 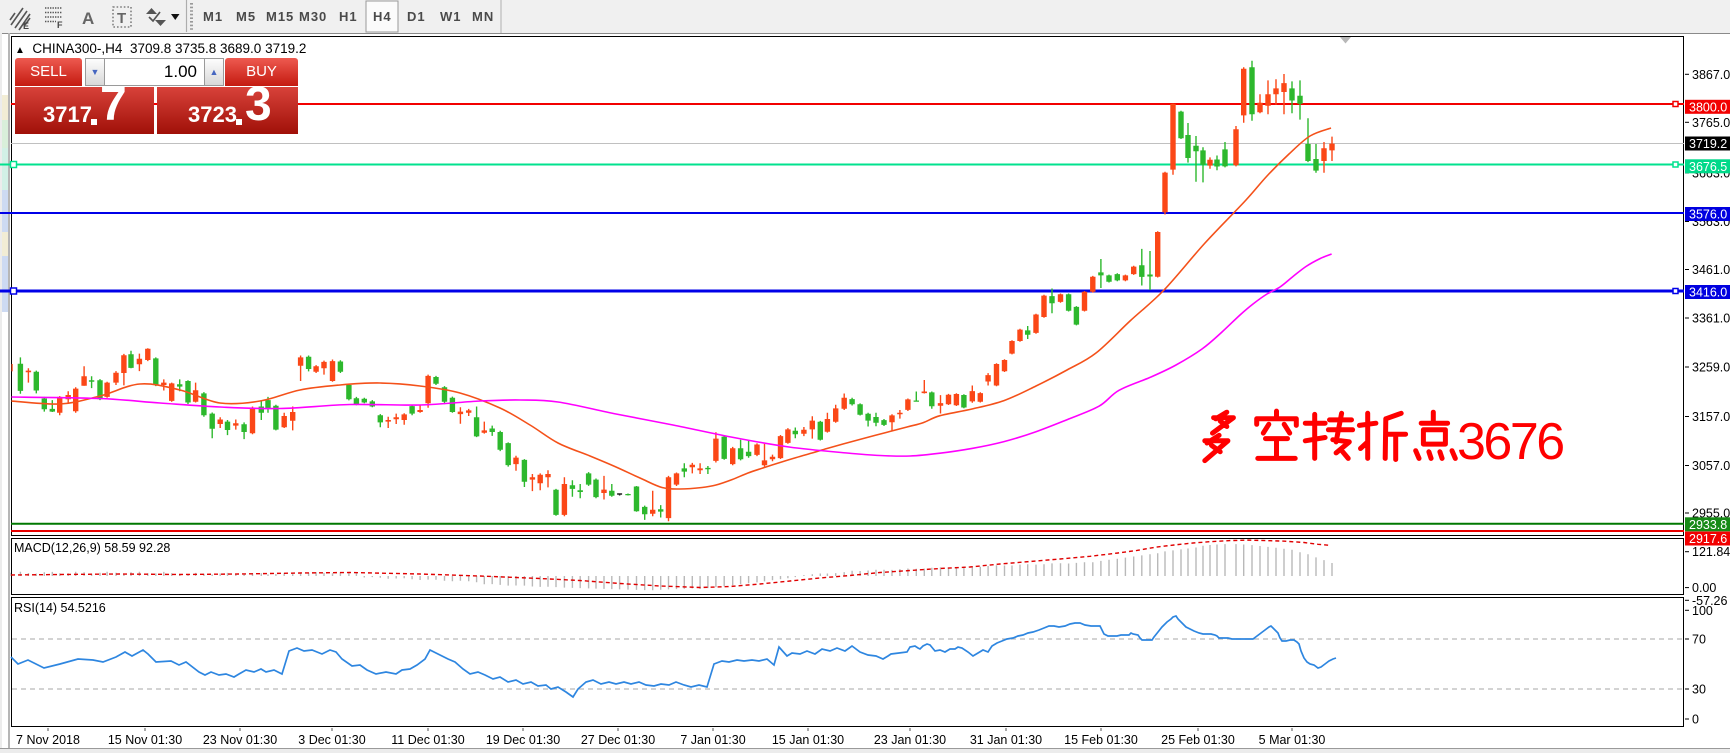 What do you see at coordinates (1198, 740) in the screenshot?
I see `svg-text: 25 Feb 01:30` at bounding box center [1198, 740].